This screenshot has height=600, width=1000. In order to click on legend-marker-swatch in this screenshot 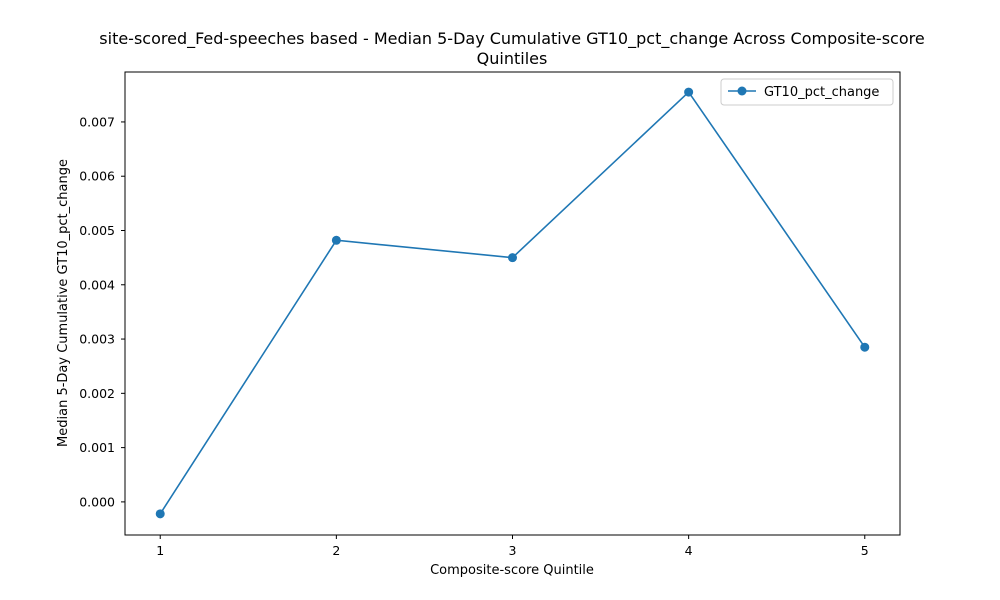, I will do `click(742, 91)`.